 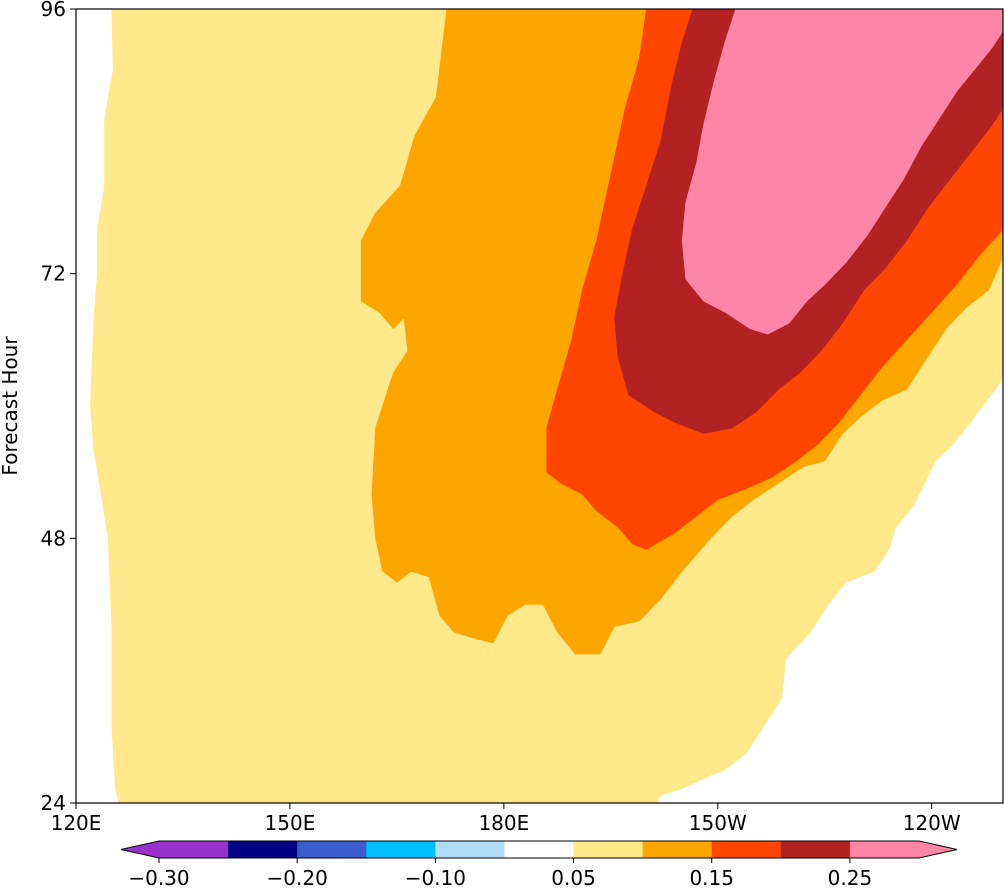 I want to click on y-tick-label: 96, so click(x=53, y=10).